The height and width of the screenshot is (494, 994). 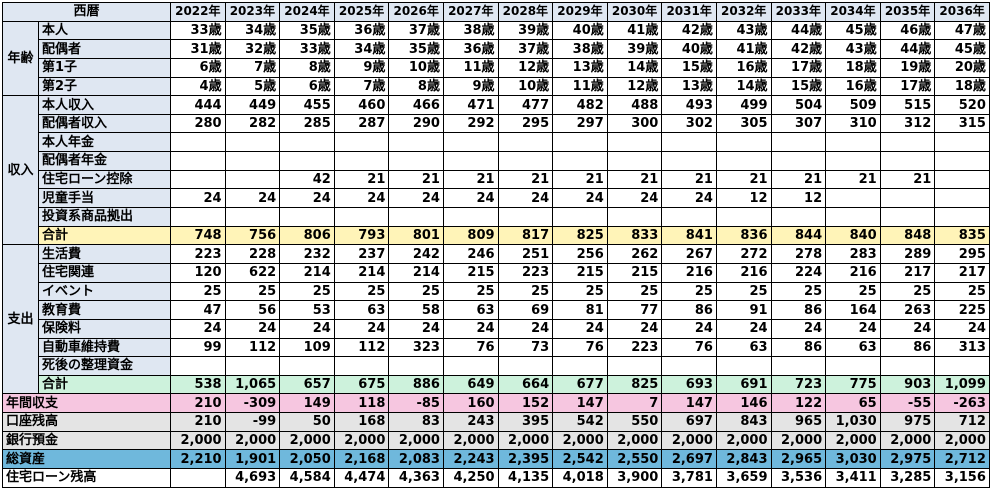 What do you see at coordinates (853, 422) in the screenshot?
I see `table-cell: 1,030` at bounding box center [853, 422].